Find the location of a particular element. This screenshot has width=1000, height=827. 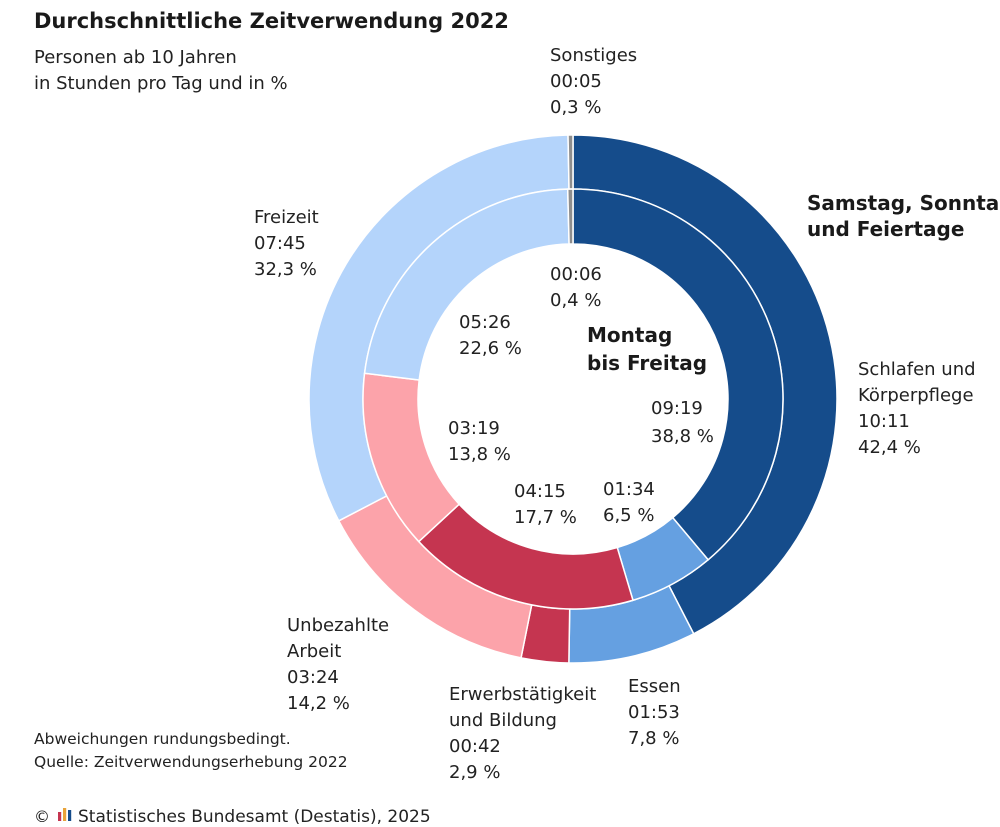

inner-label-essen-percent: 6,5 % is located at coordinates (628, 515).